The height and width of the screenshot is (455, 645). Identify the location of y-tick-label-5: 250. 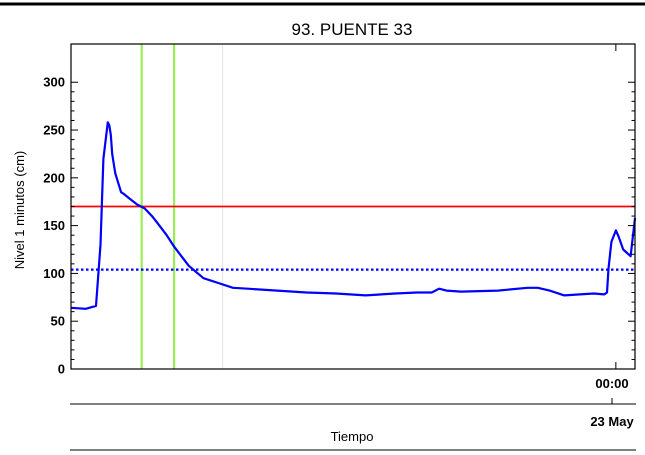
(54, 130).